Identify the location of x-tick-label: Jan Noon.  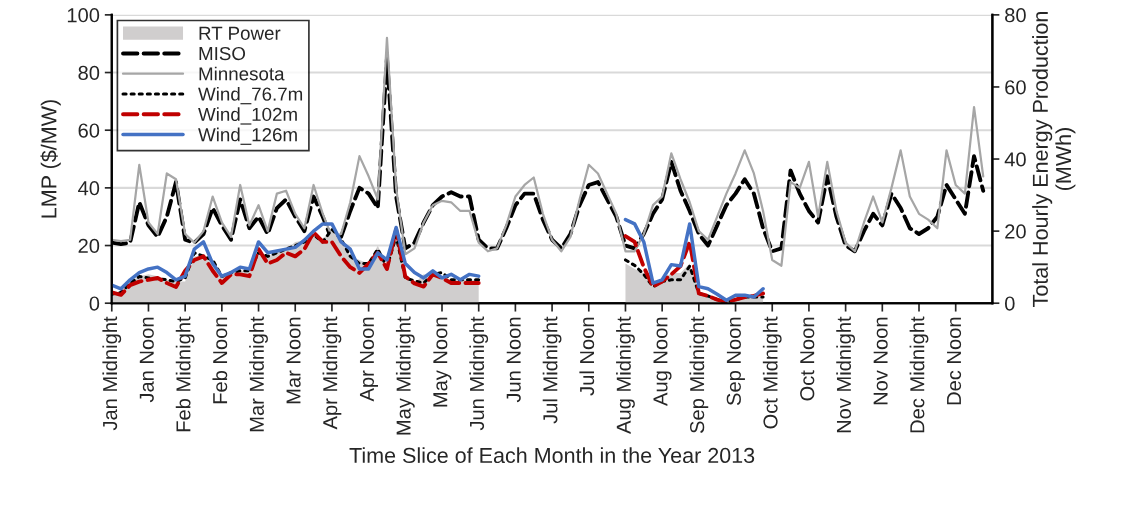
(146, 360).